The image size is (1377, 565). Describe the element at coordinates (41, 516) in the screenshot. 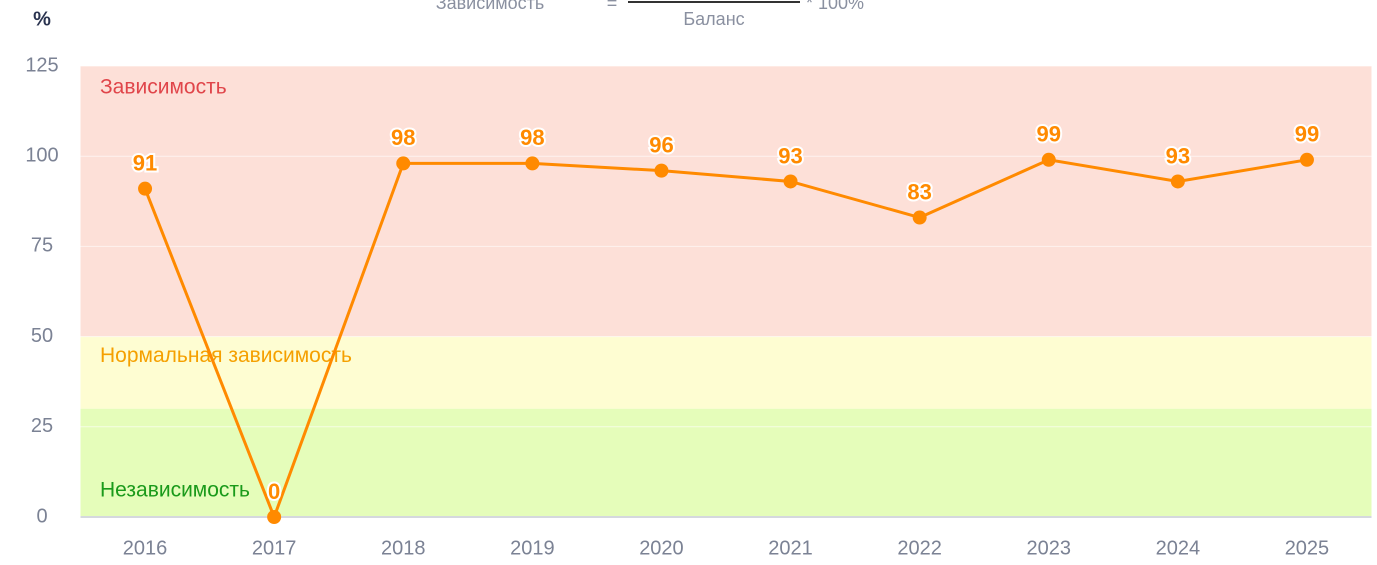

I see `y-tick-label: 0` at that location.